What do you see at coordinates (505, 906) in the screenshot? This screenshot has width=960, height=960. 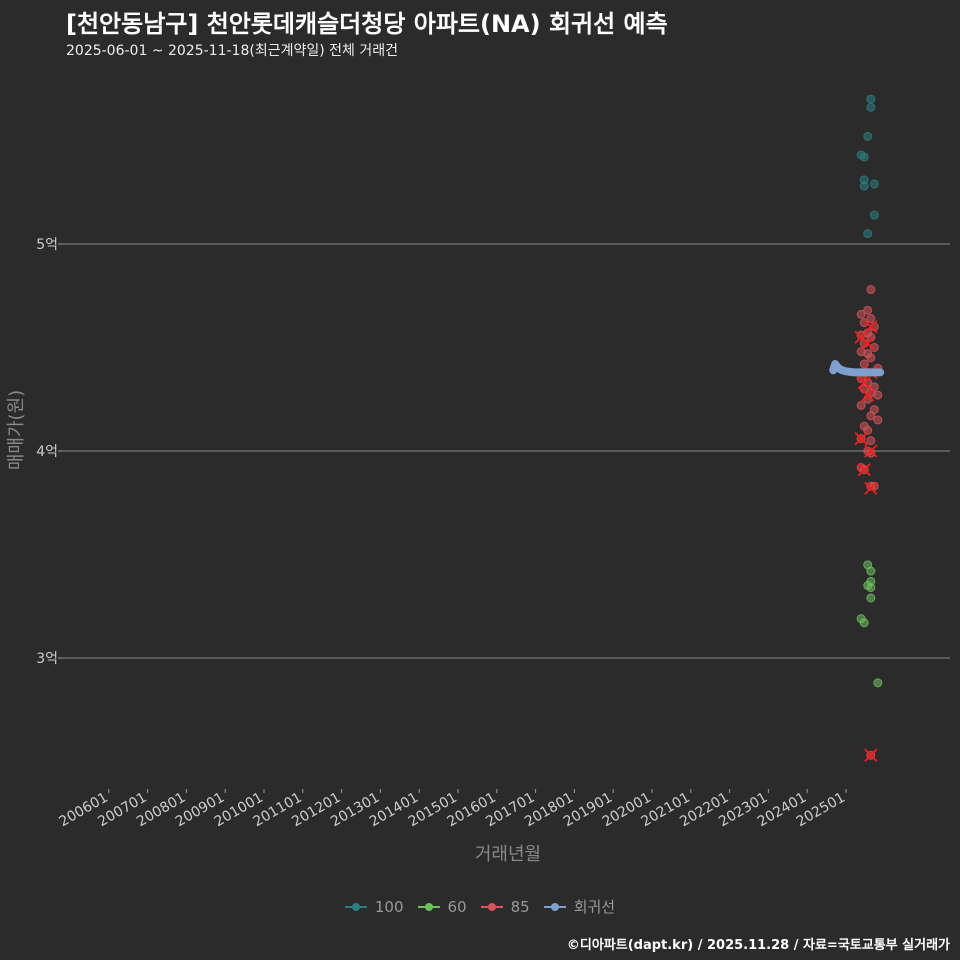 I see `legend-item: 85` at bounding box center [505, 906].